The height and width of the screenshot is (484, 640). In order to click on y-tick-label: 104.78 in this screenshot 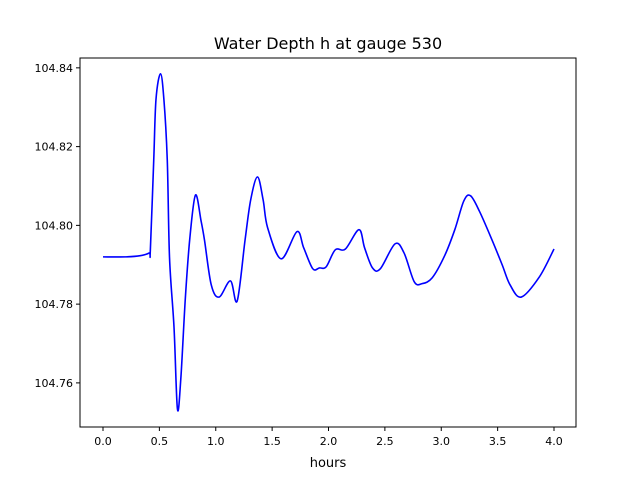, I will do `click(54, 304)`.